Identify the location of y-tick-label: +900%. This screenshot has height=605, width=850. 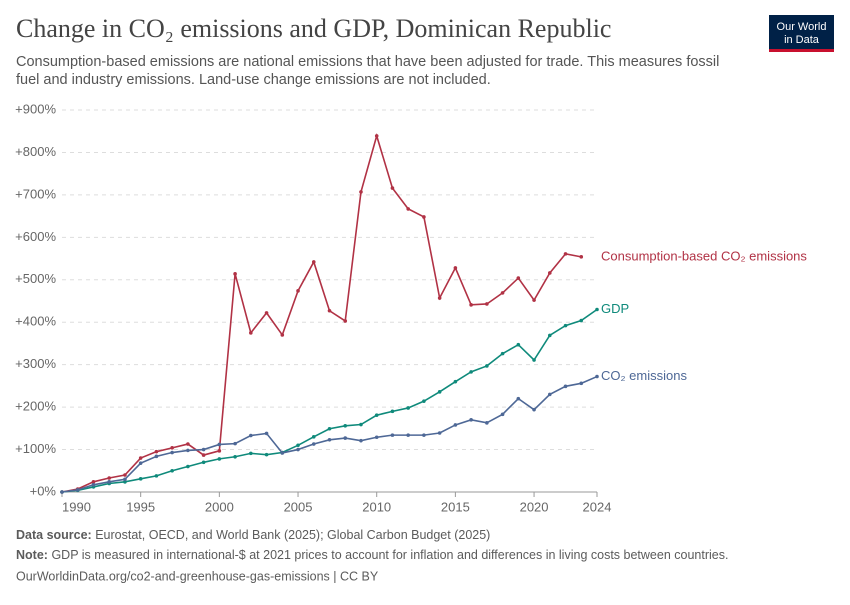
(35, 108).